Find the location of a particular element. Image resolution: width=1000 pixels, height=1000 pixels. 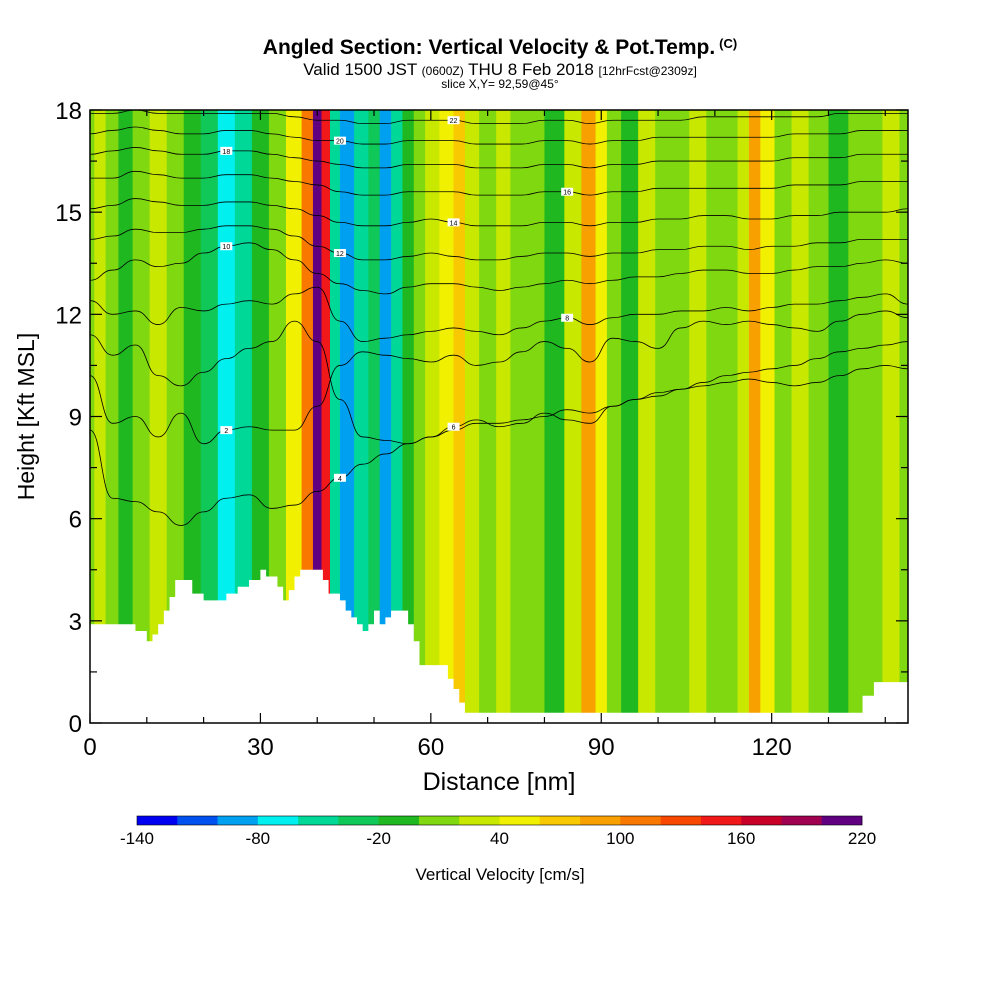

valid-zulu: (0600Z) is located at coordinates (442, 71).